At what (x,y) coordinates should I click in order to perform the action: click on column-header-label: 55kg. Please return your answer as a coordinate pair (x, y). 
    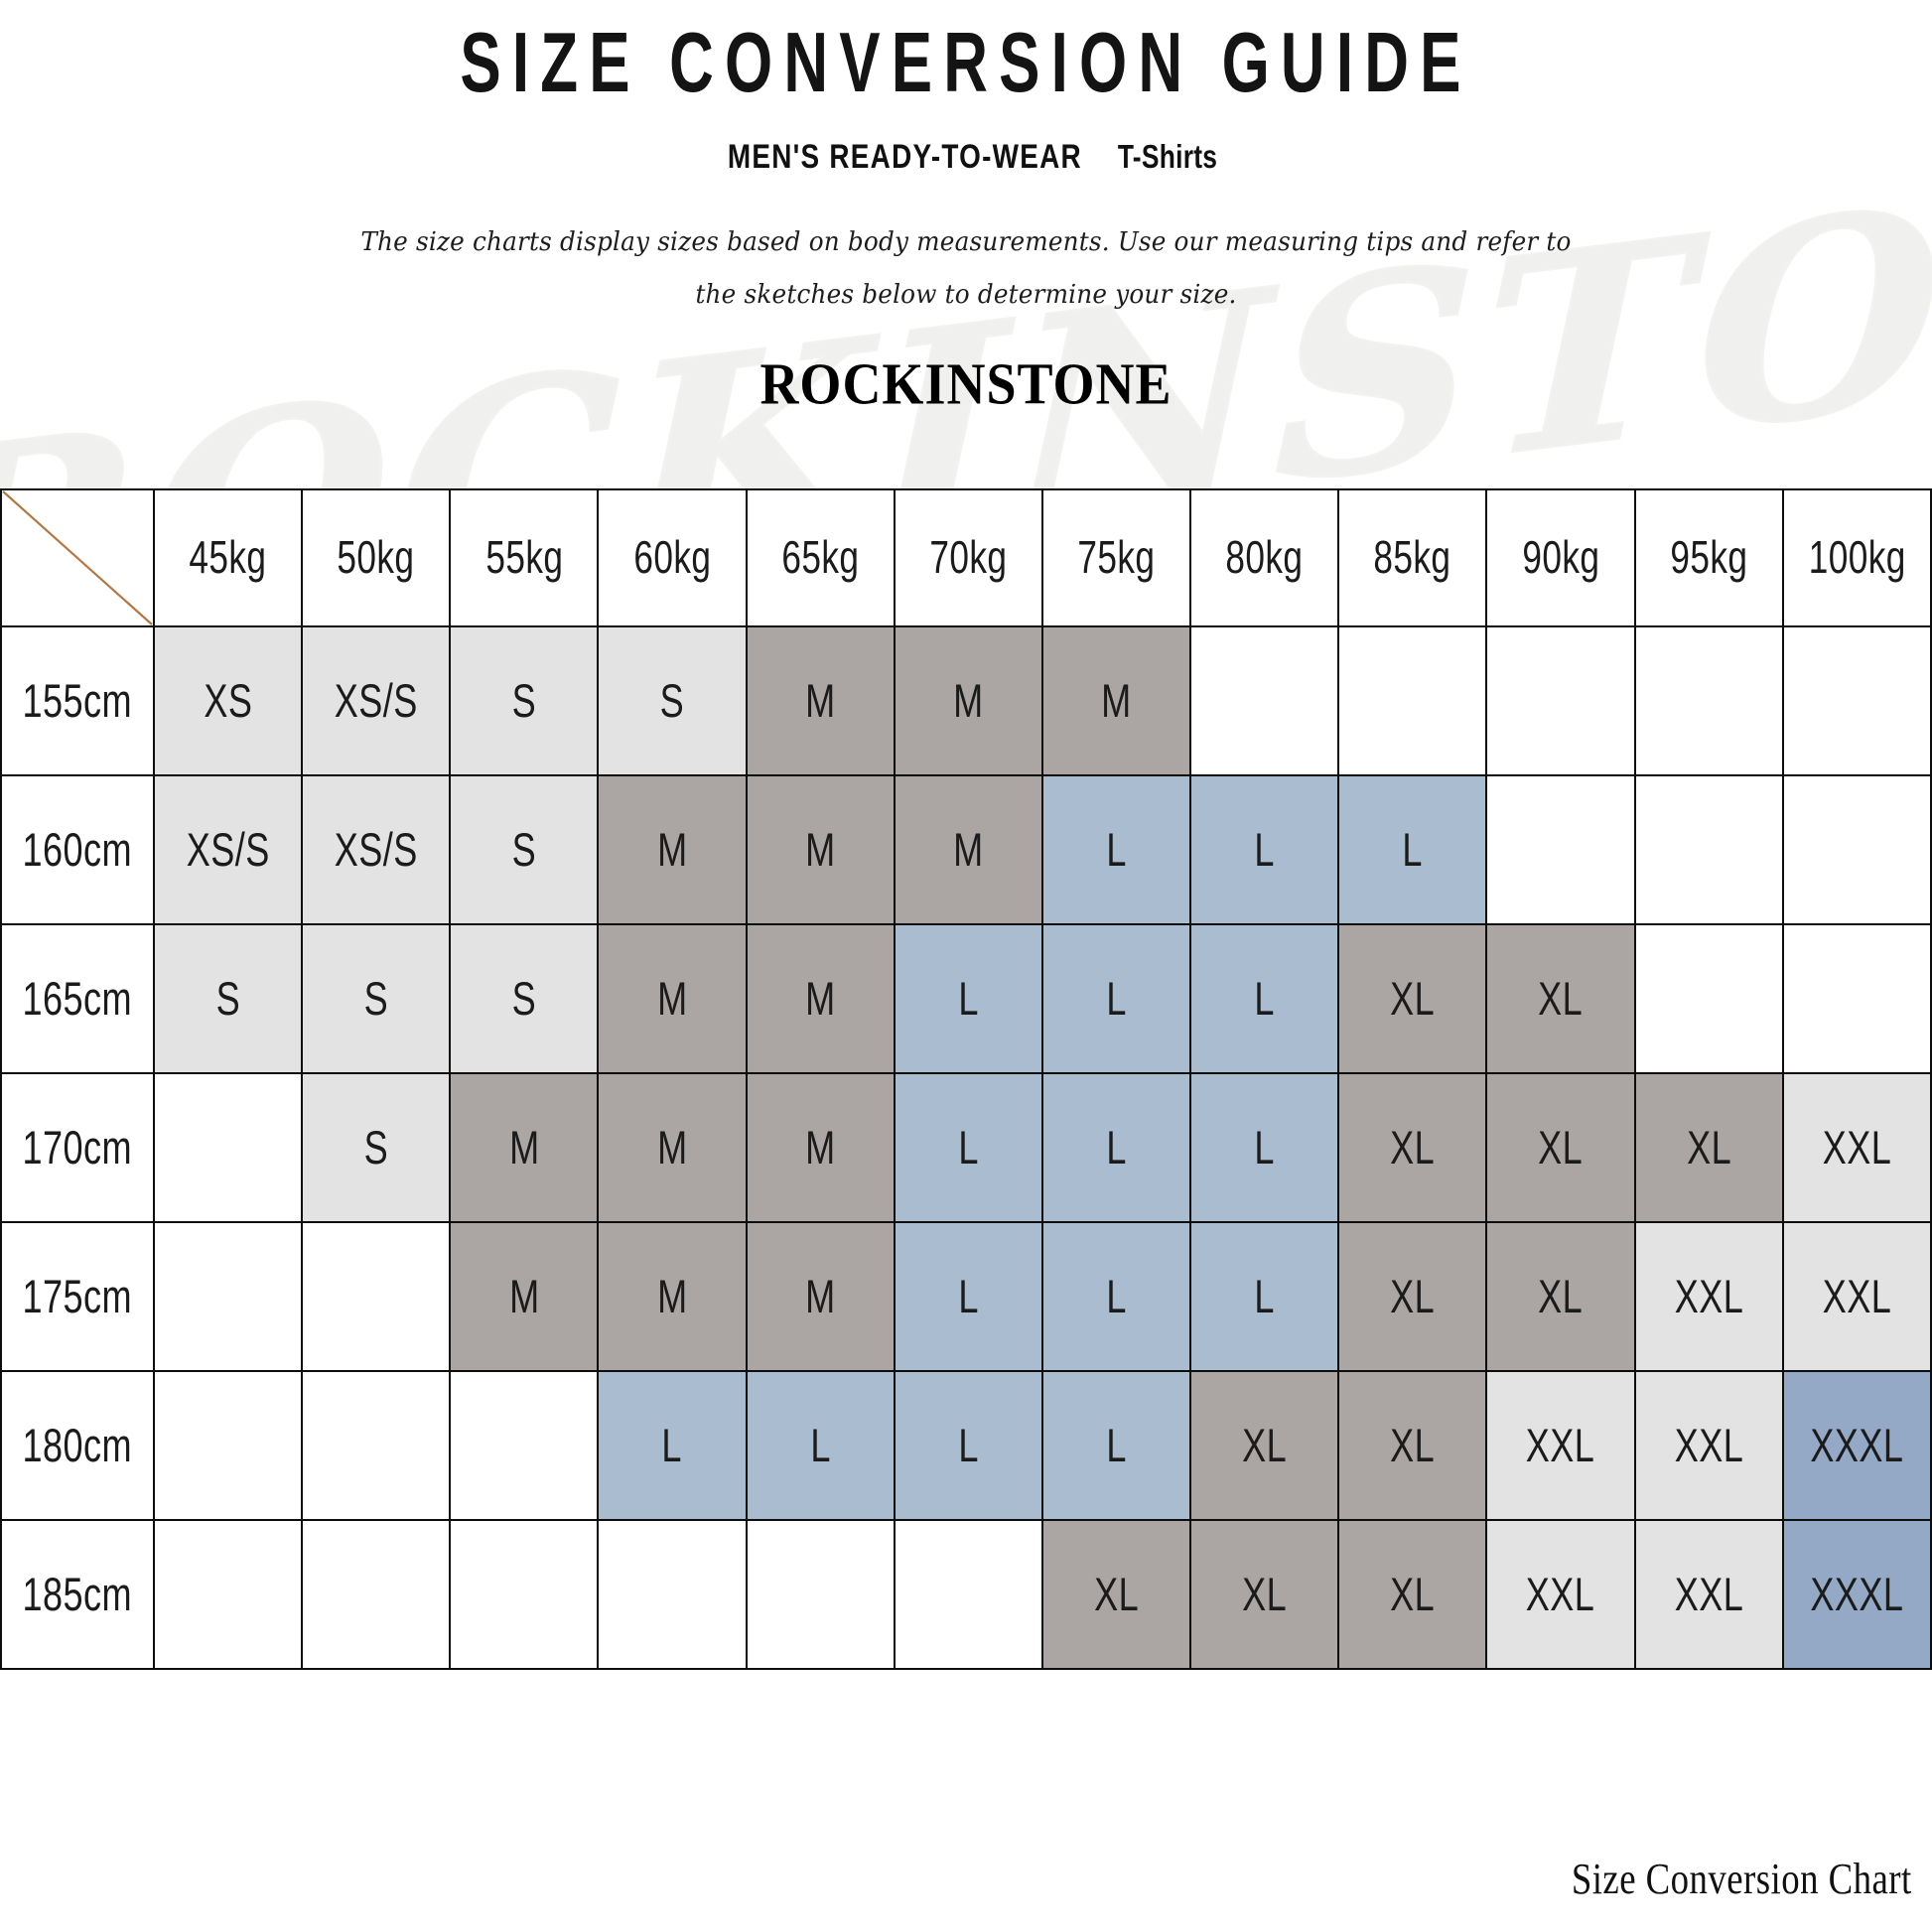
    Looking at the image, I should click on (524, 557).